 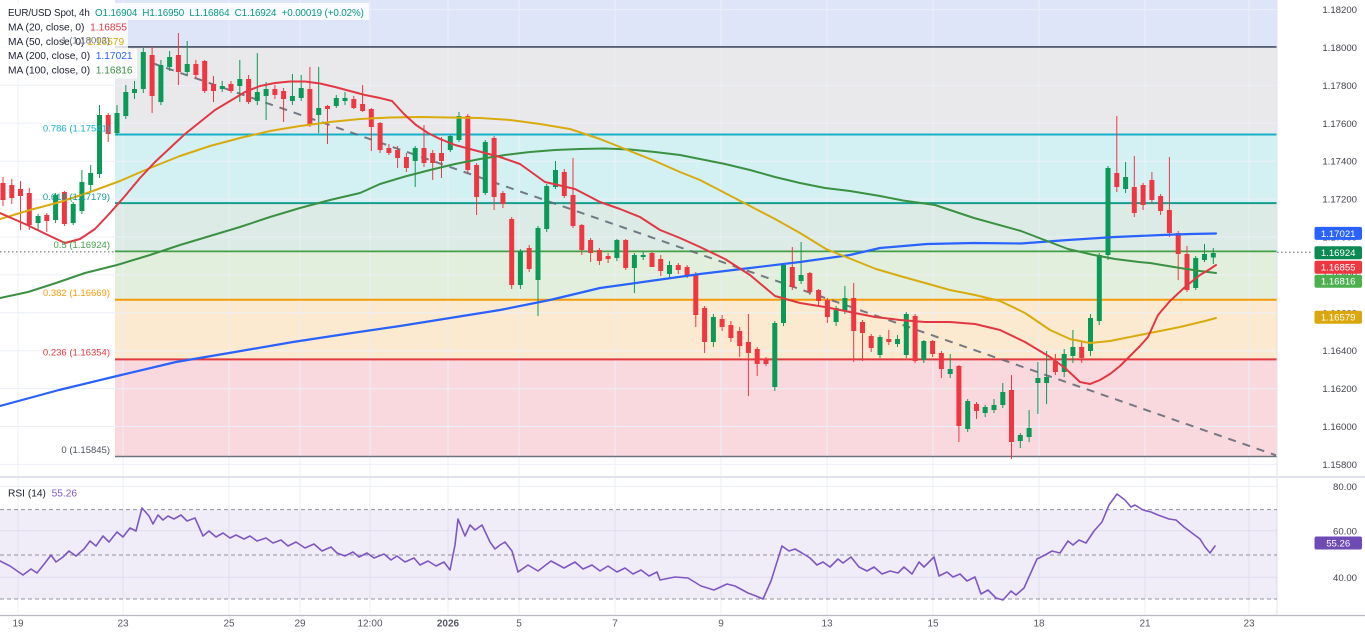 What do you see at coordinates (1338, 268) in the screenshot?
I see `svg-text: 1.16855` at bounding box center [1338, 268].